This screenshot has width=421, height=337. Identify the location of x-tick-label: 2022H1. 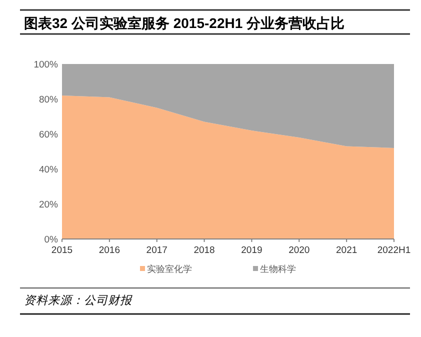
(394, 250).